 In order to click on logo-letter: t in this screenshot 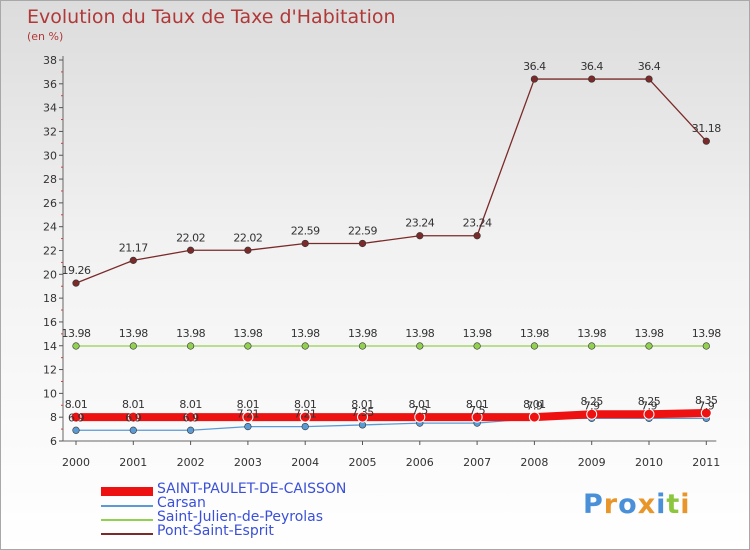, I will do `click(673, 504)`.